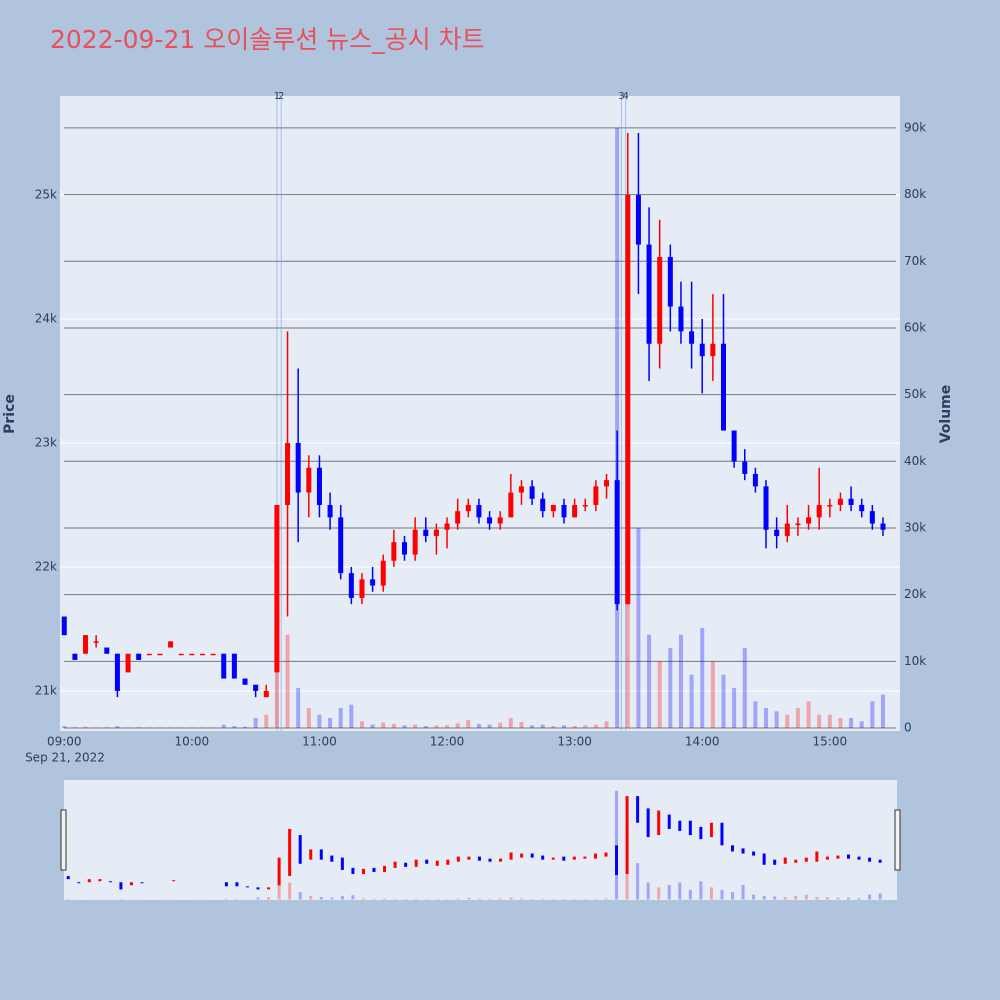 Image resolution: width=1000 pixels, height=1000 pixels. I want to click on y2-tick-label: 80k, so click(915, 194).